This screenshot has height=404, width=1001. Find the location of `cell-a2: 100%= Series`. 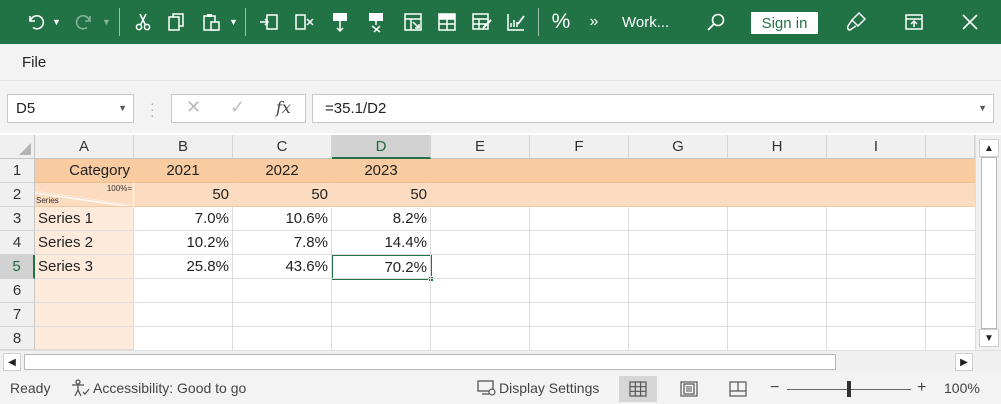

cell-a2: 100%= Series is located at coordinates (84, 195).